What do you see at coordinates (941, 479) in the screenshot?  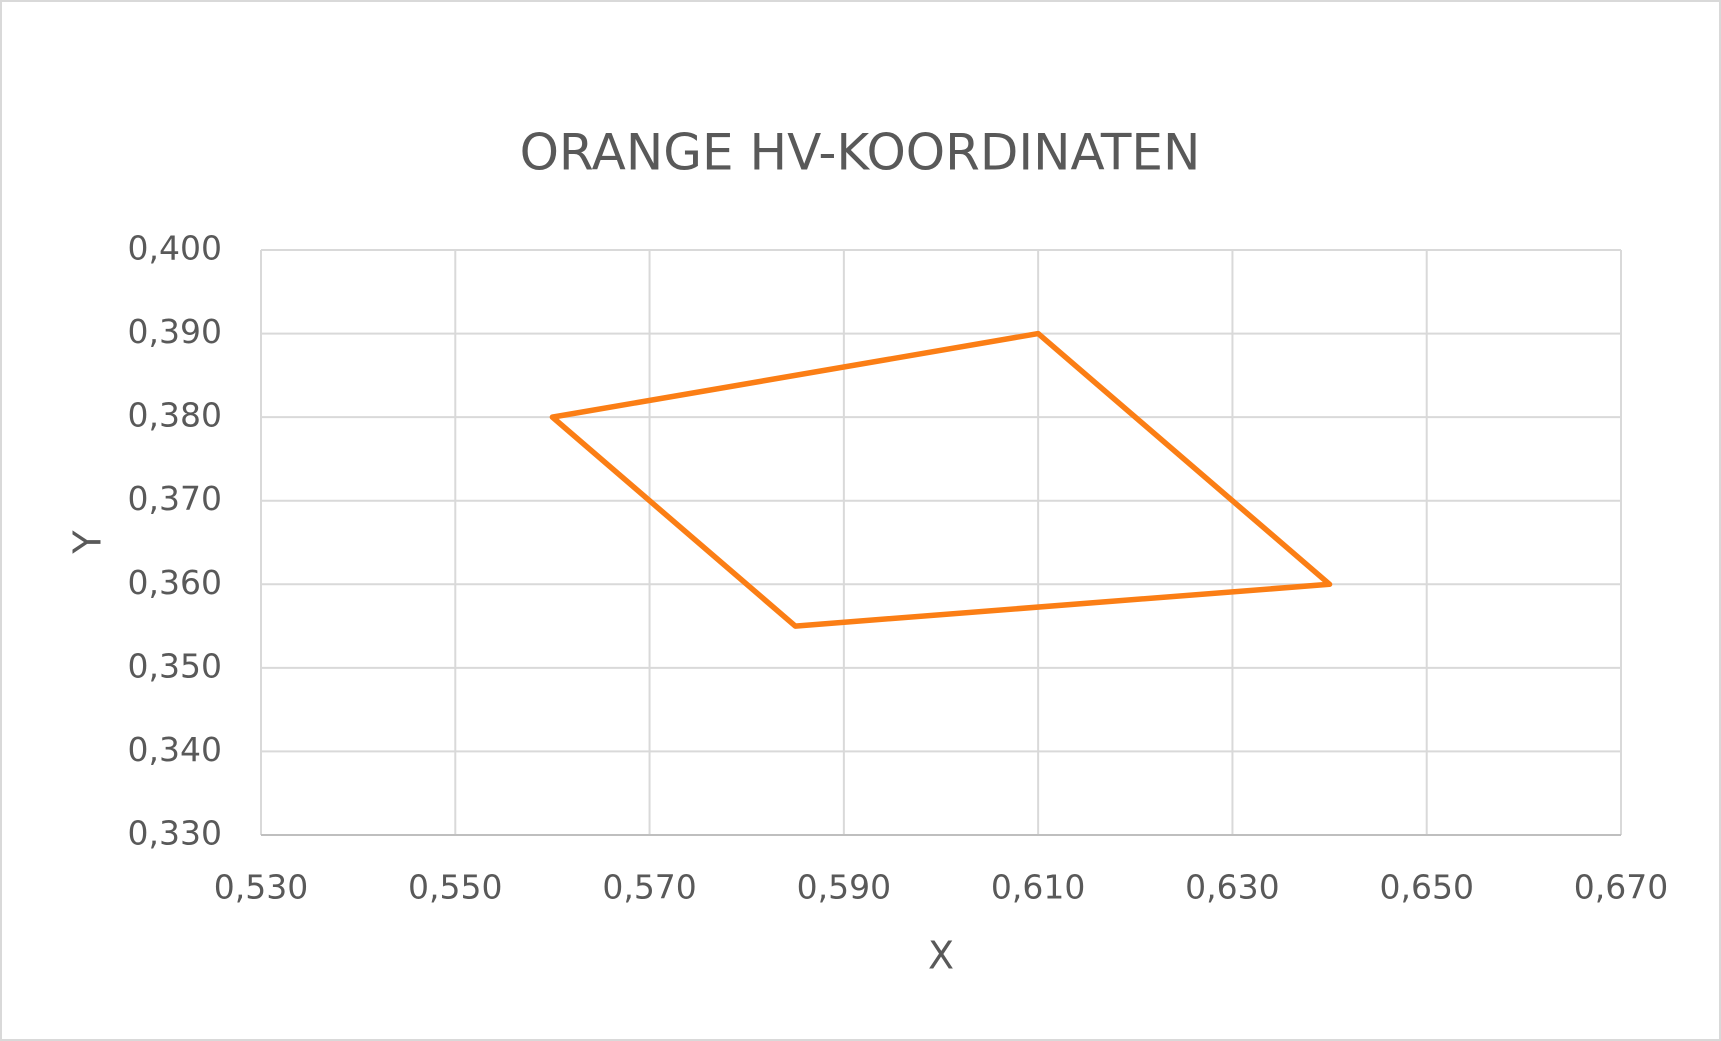 I see `series-line` at bounding box center [941, 479].